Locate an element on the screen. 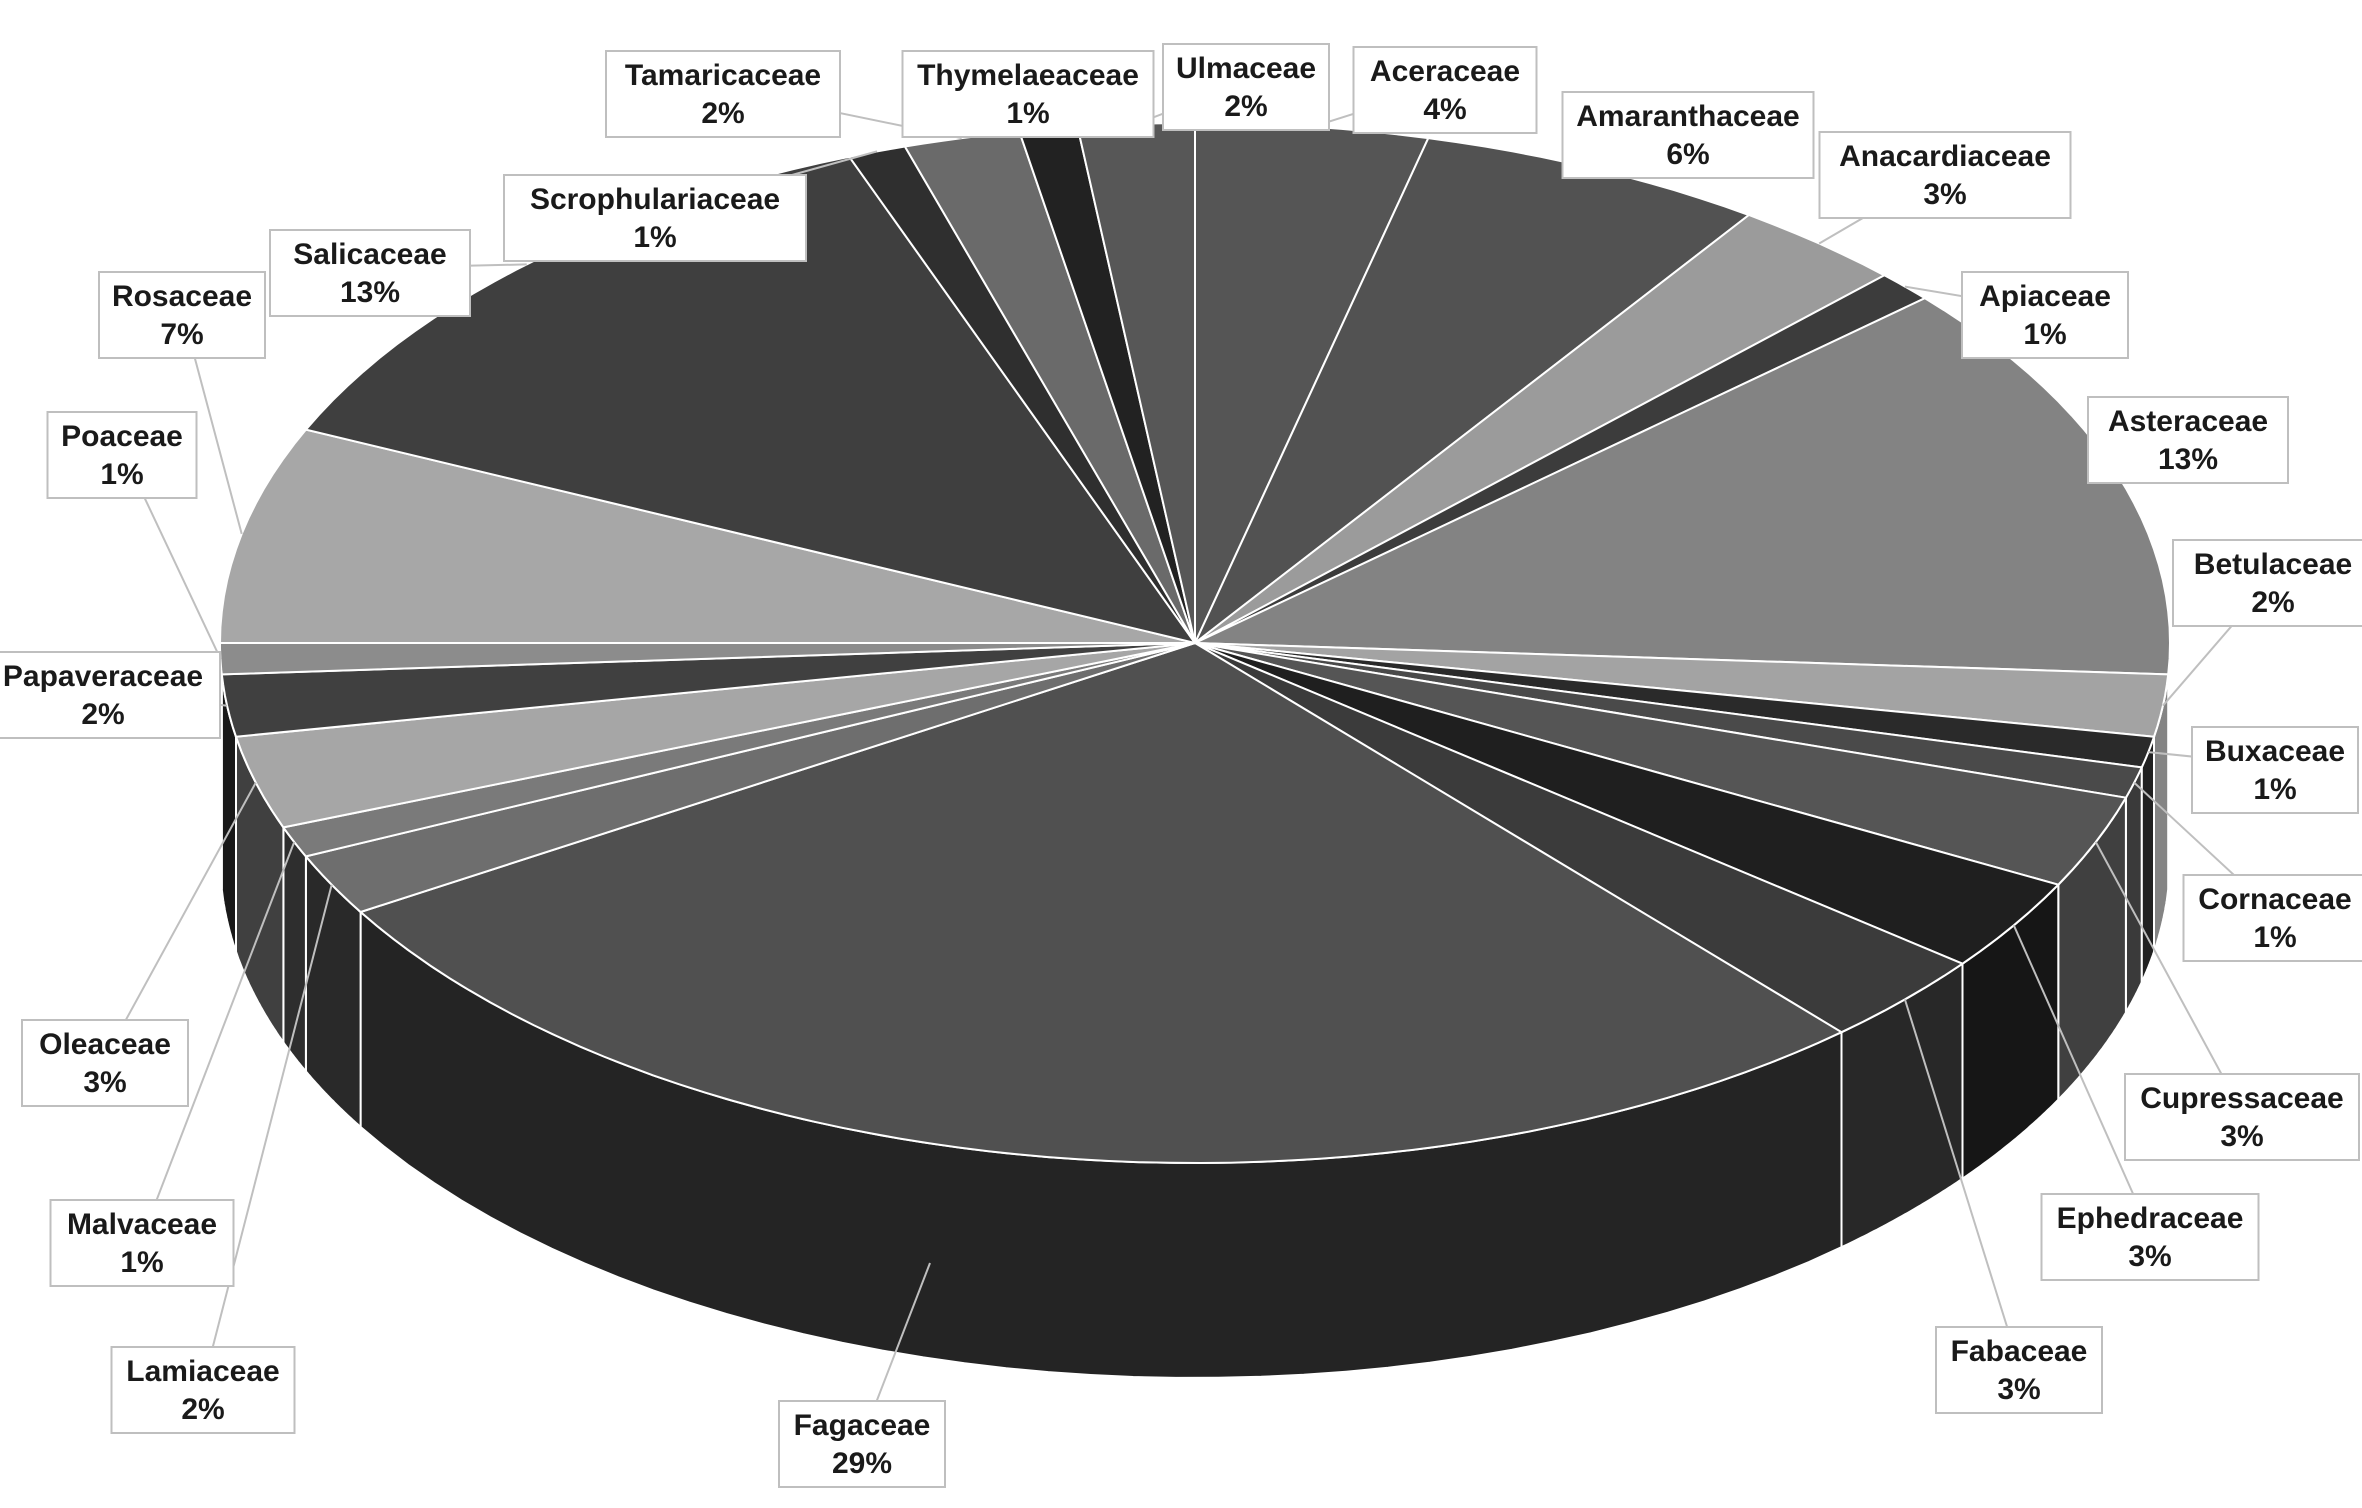 The height and width of the screenshot is (1508, 2362). leader-line-fabaceae is located at coordinates (1961, 1182).